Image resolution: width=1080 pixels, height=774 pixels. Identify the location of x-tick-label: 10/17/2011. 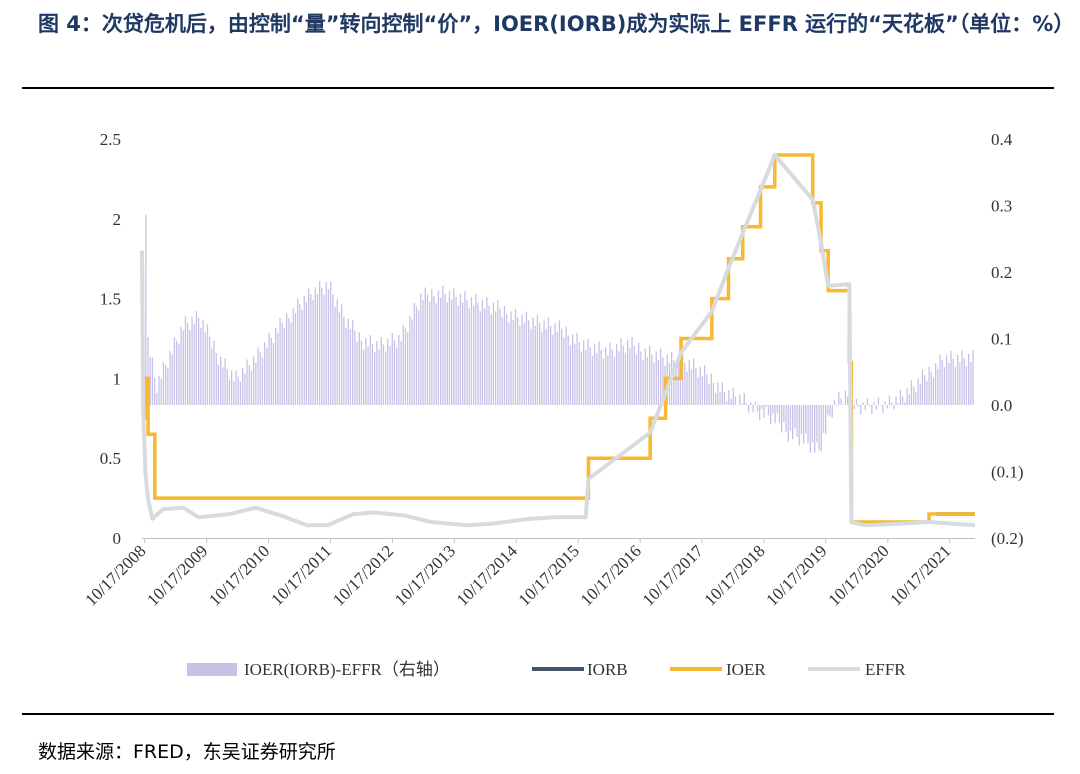
(301, 575).